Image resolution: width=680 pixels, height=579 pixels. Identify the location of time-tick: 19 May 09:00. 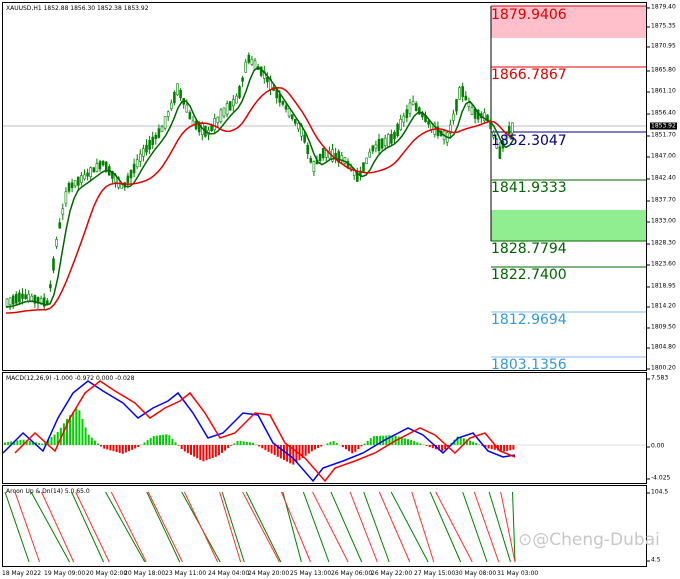
(65, 573).